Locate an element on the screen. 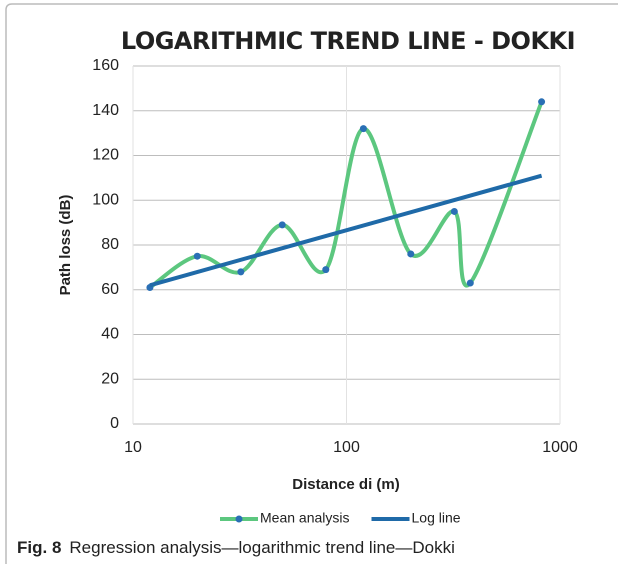 The height and width of the screenshot is (569, 625). y-tick-label: 120 is located at coordinates (105, 155).